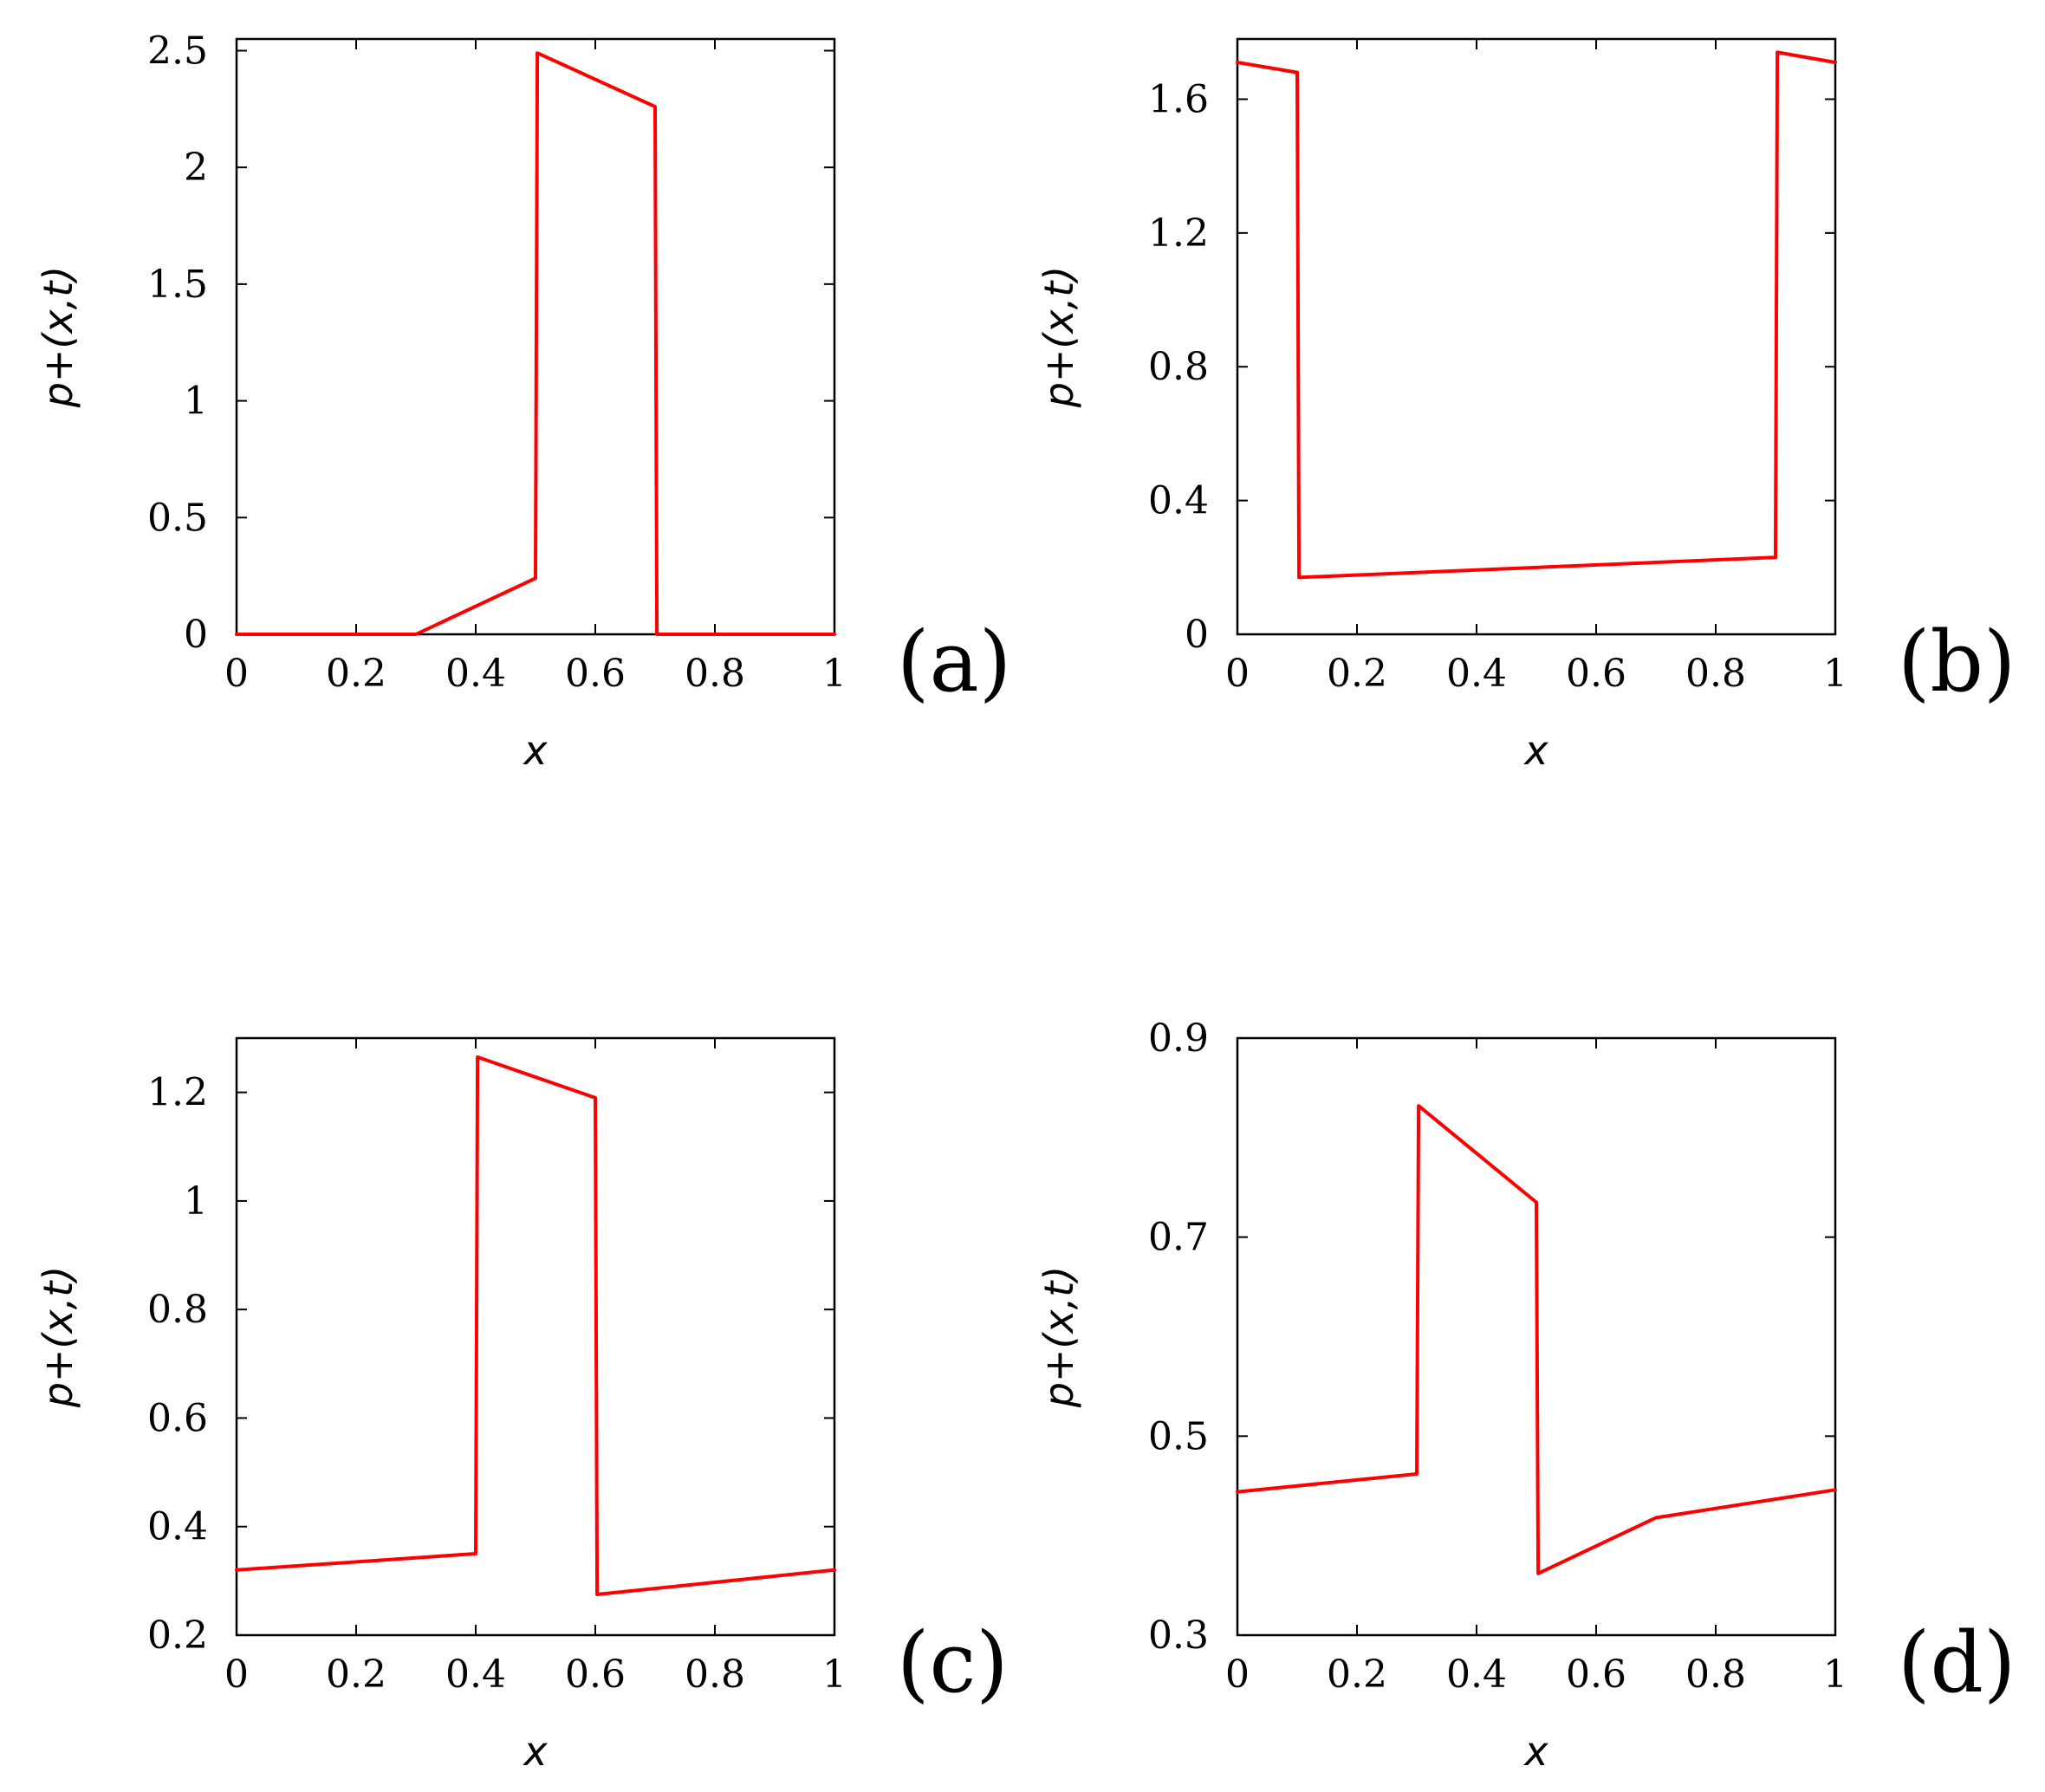 This screenshot has height=1792, width=2045. I want to click on y-tick-label-a: 0, so click(196, 635).